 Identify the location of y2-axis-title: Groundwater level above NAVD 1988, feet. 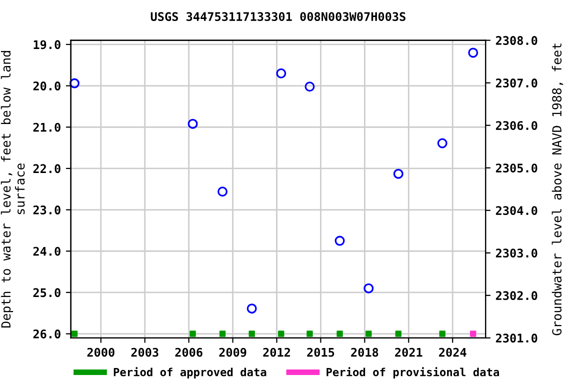
(558, 190).